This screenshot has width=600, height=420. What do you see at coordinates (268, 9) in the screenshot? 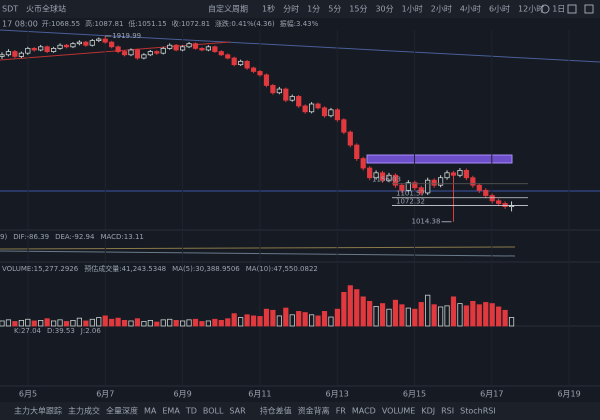
I see `period-button: 1秒` at bounding box center [268, 9].